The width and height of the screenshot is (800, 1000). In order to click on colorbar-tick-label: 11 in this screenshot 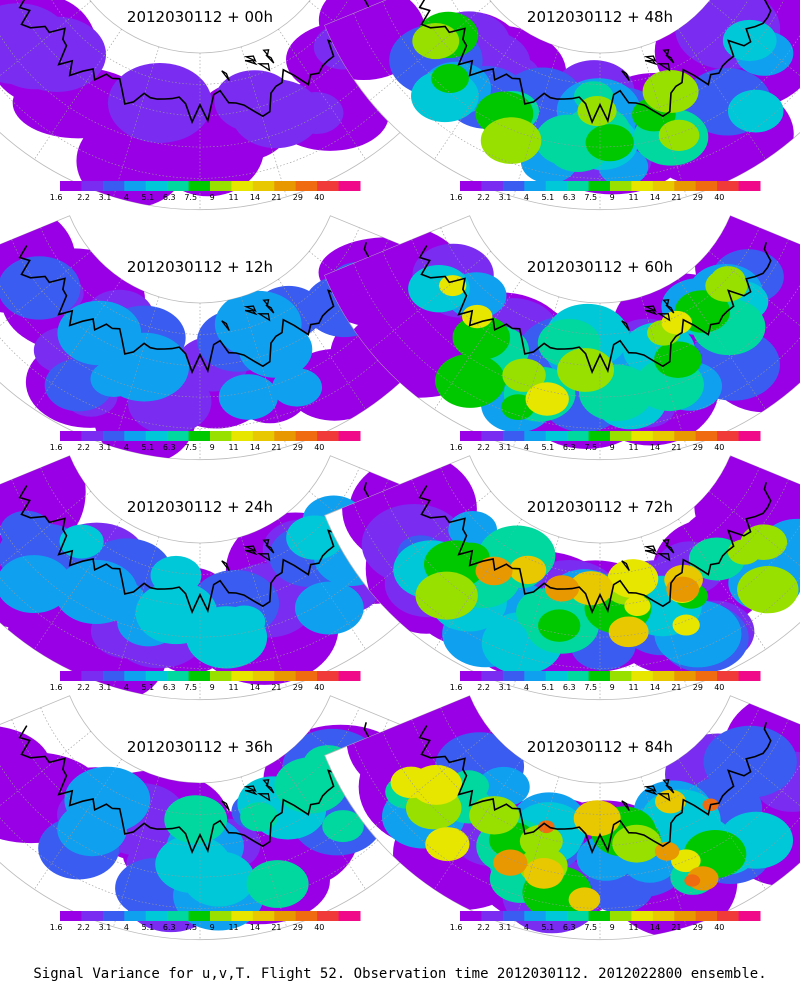, I will do `click(633, 927)`.